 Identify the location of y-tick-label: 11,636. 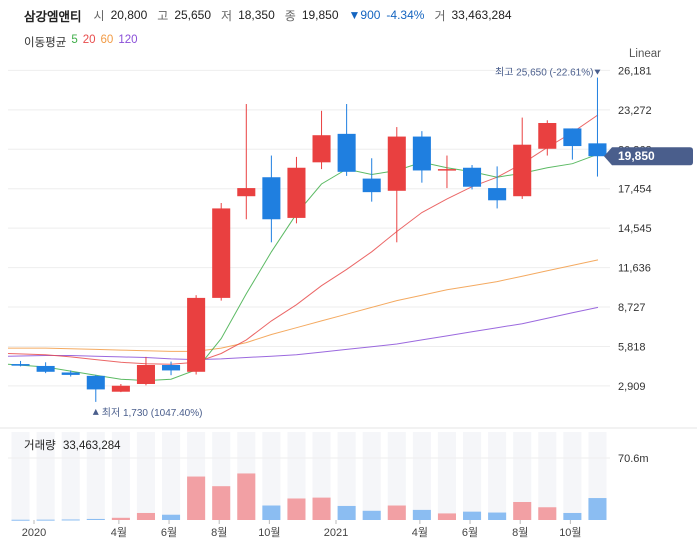
(634, 269).